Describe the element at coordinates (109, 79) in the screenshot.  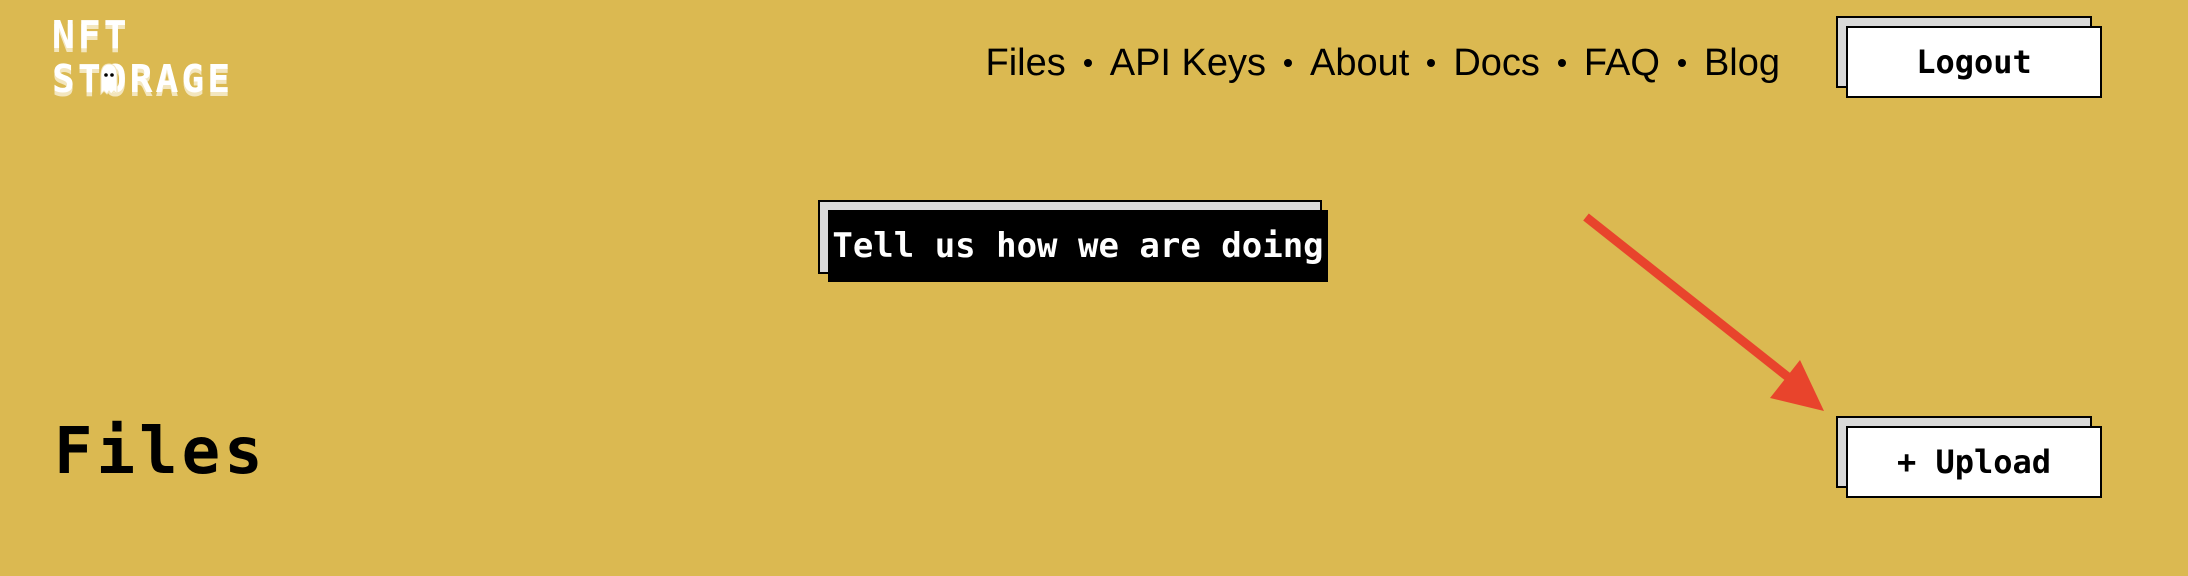
I see `ghost-icon` at that location.